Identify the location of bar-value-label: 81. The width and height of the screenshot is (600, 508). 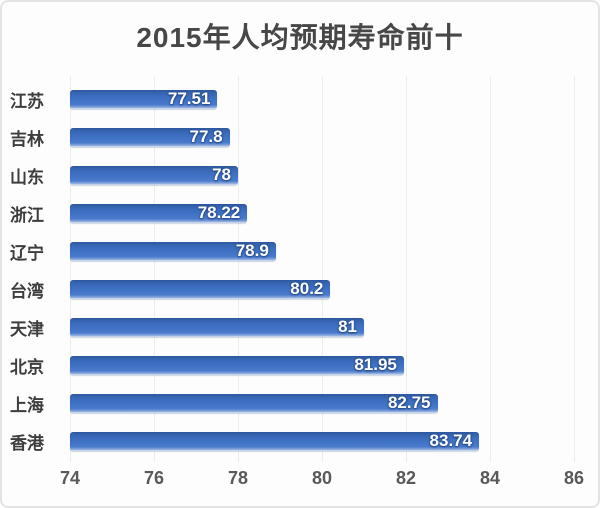
(347, 326).